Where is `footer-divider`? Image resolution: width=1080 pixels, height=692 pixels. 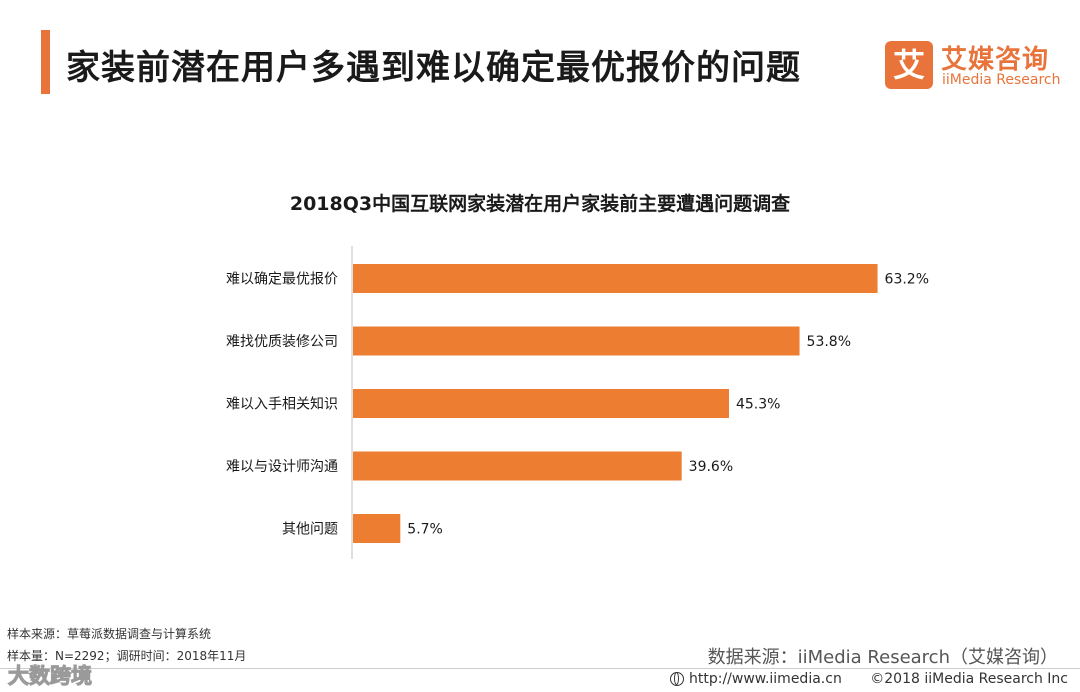 footer-divider is located at coordinates (540, 668).